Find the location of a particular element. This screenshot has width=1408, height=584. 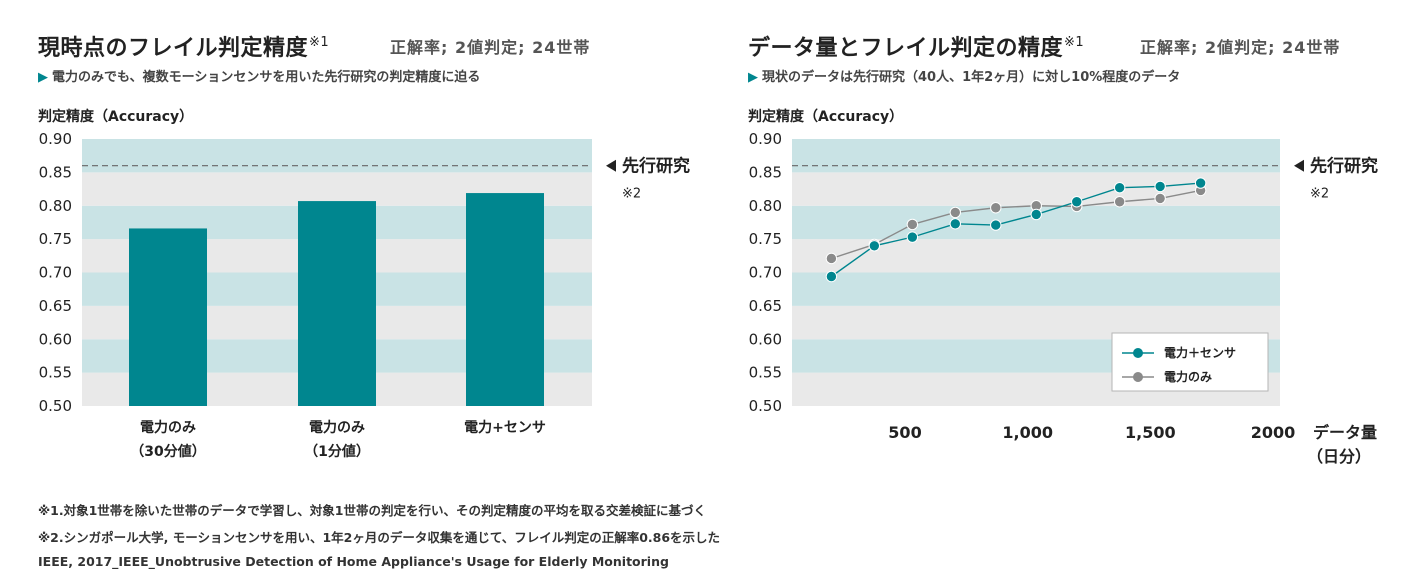

left-chart-subtitle: ▶ 電力のみでも、複数モーションセンサを用いた先行研究の判定精度に迫る is located at coordinates (259, 75).